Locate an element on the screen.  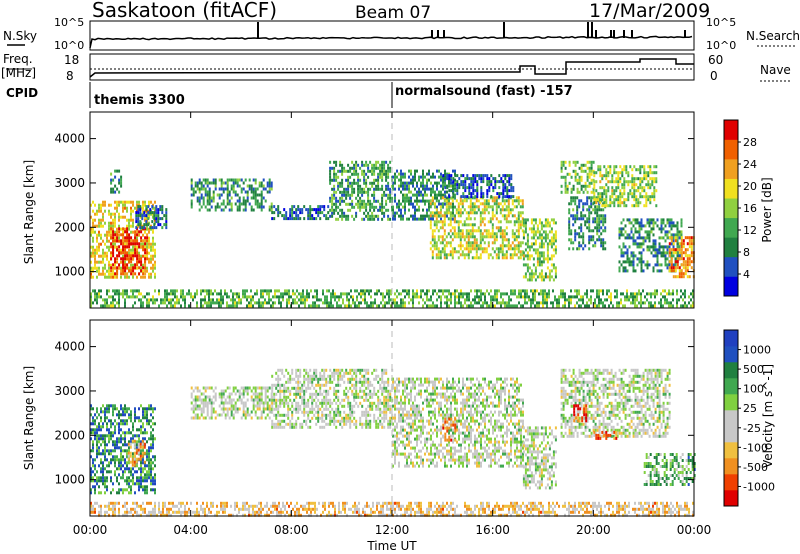
nsky-right-tick-bottom: 10^0 is located at coordinates (721, 45).